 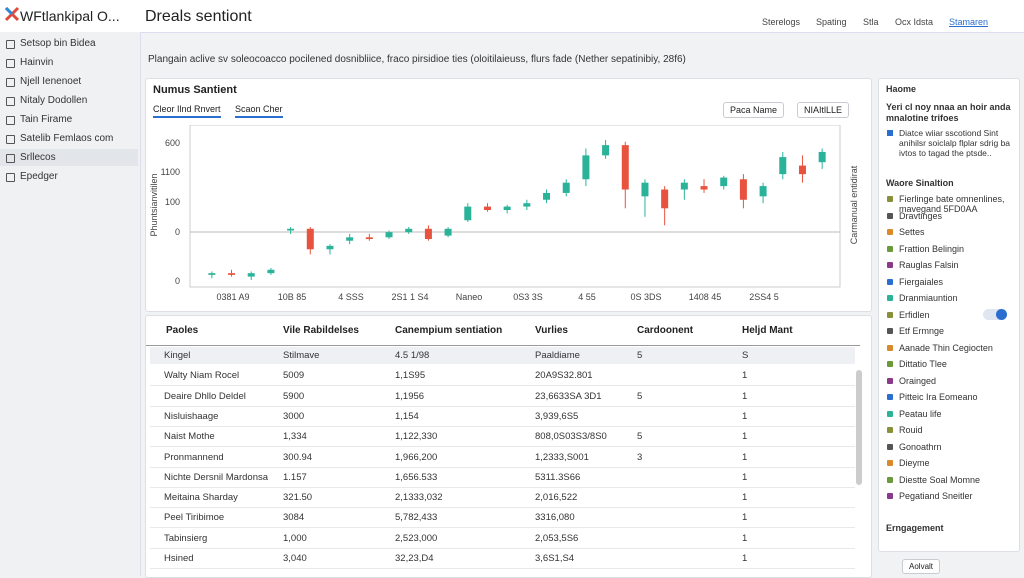 What do you see at coordinates (995, 314) in the screenshot?
I see `toggle` at bounding box center [995, 314].